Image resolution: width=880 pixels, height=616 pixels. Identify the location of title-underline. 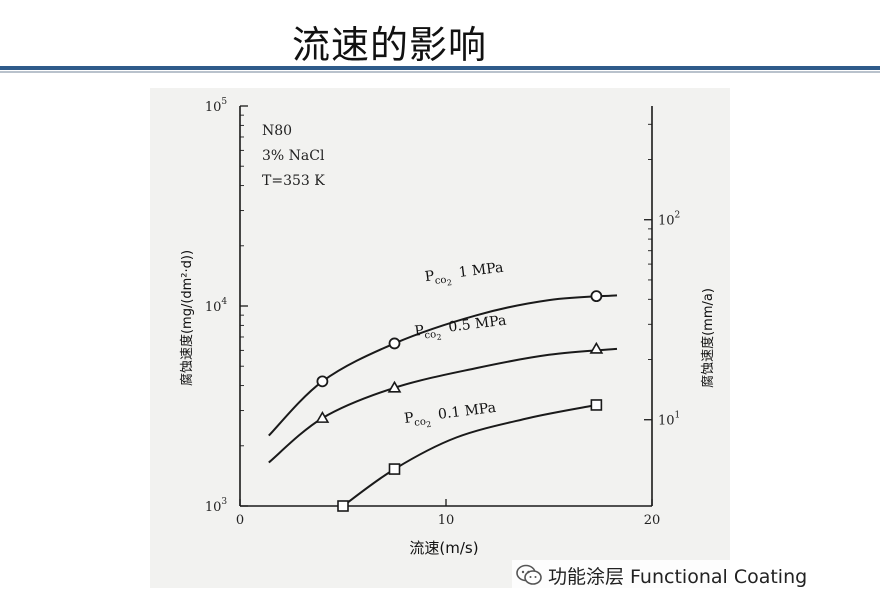
(440, 68).